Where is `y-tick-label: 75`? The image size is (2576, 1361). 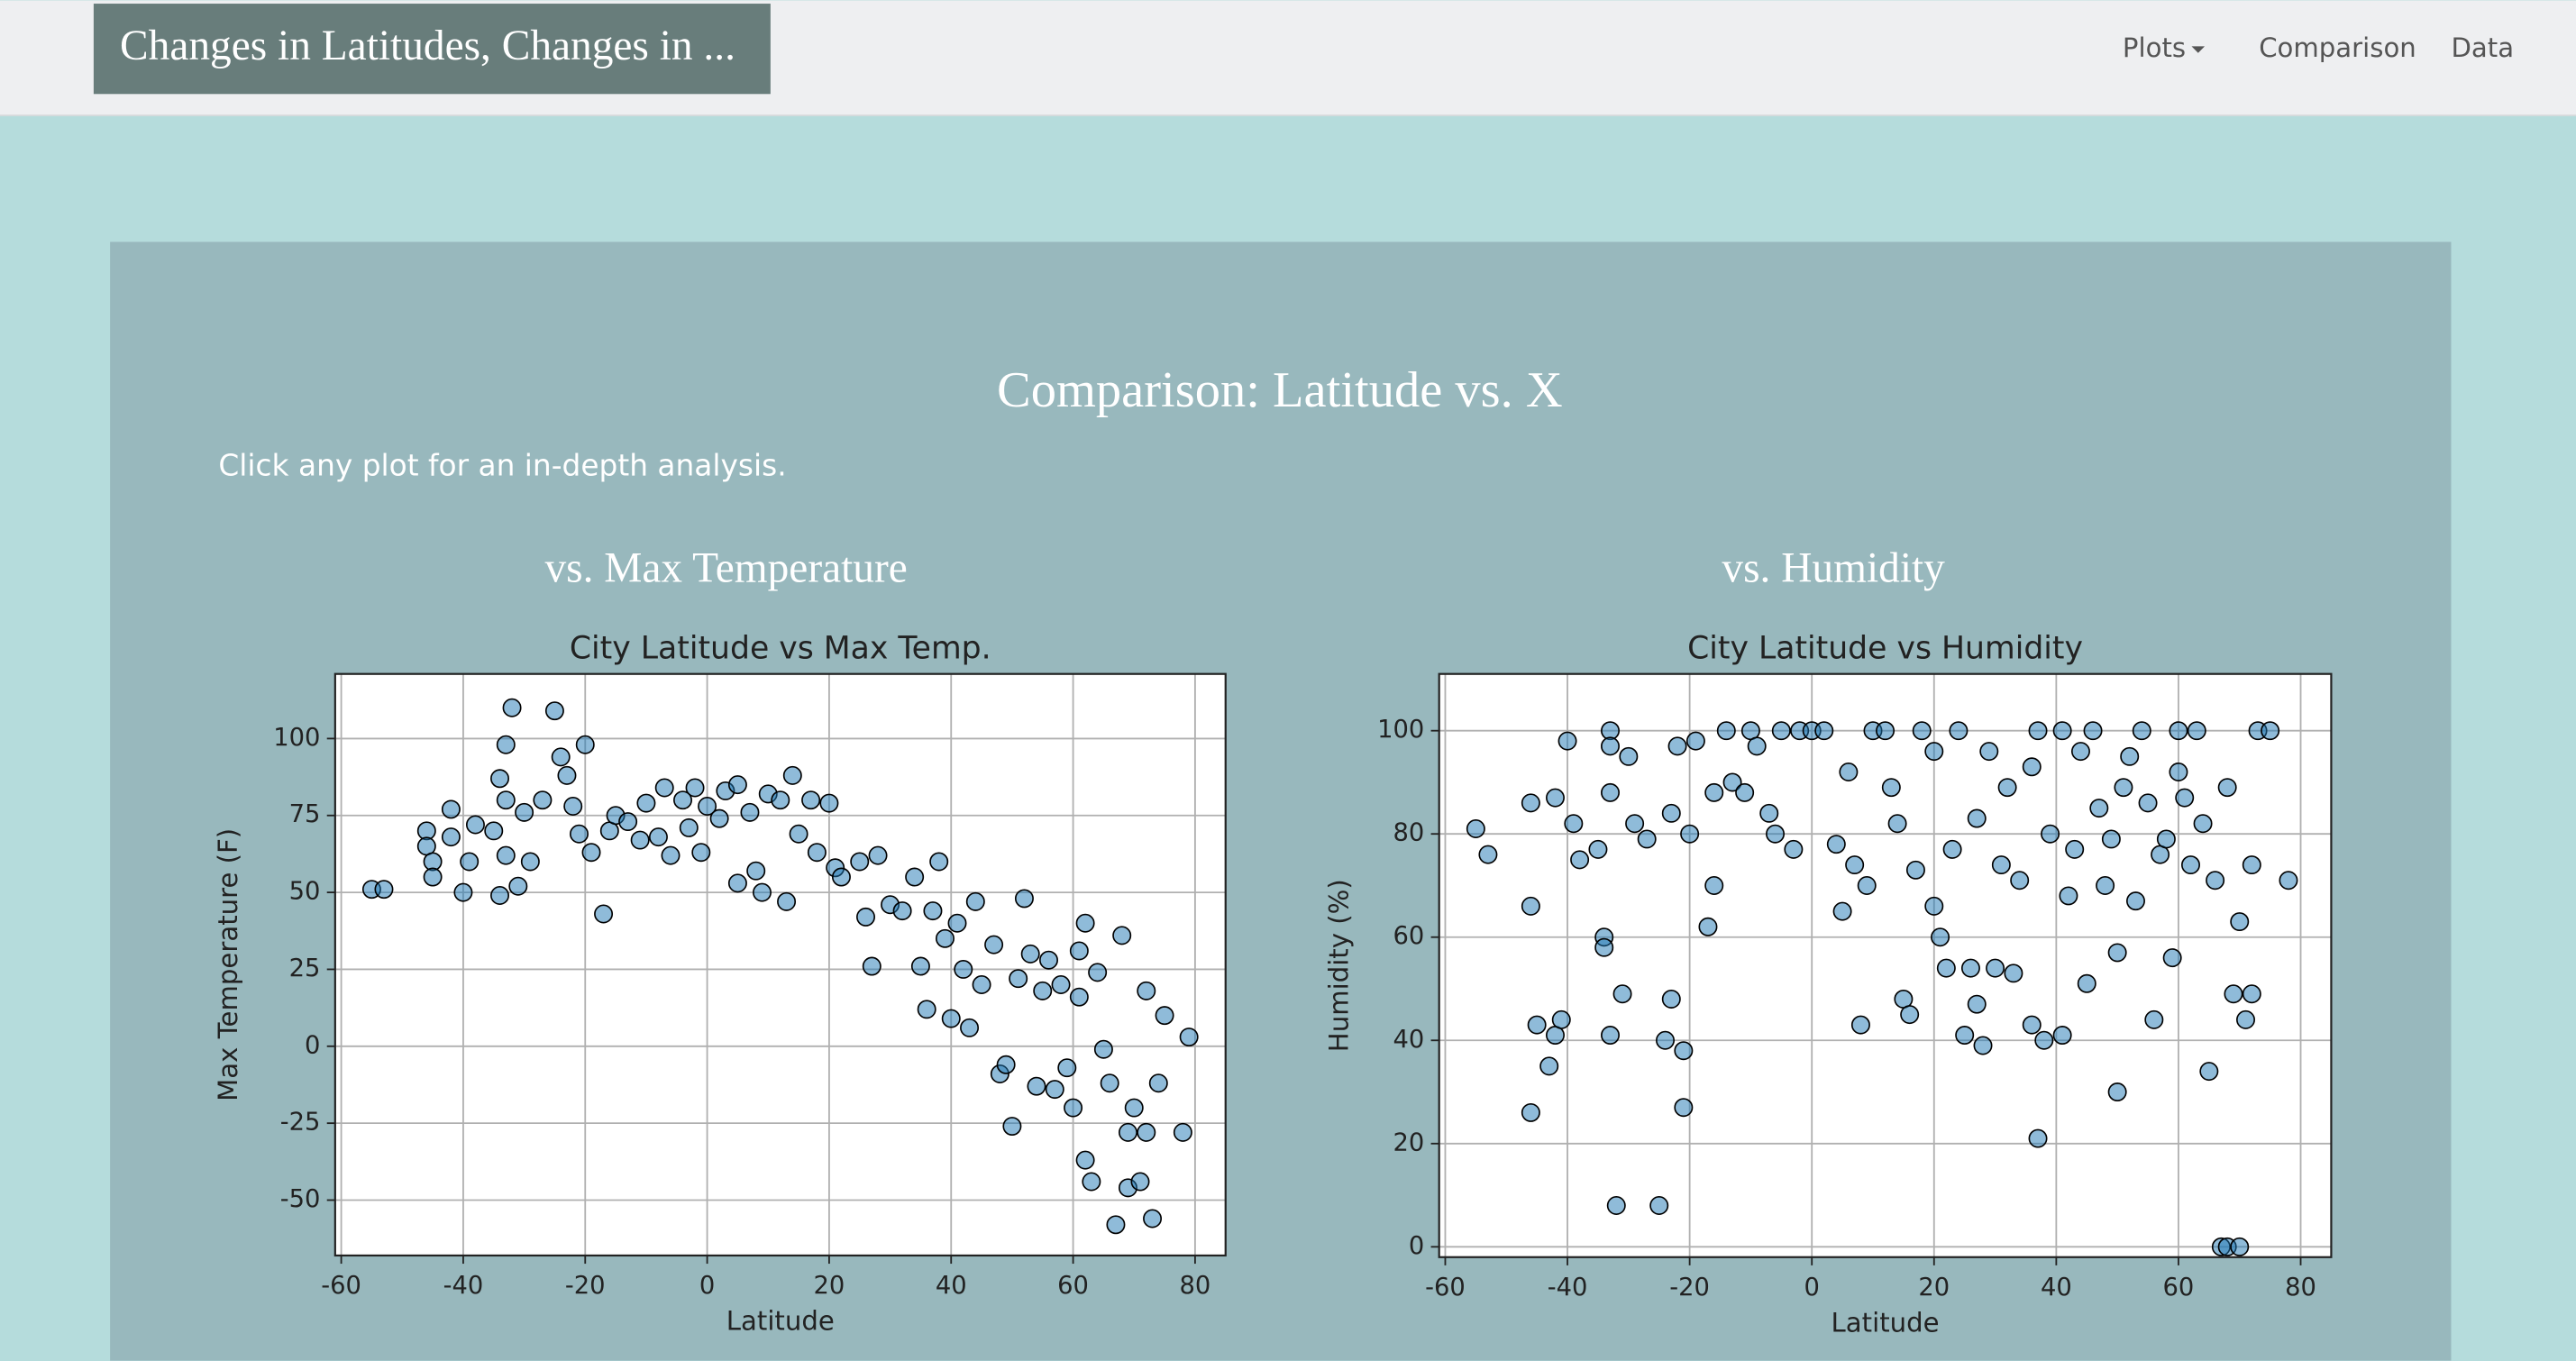
y-tick-label: 75 is located at coordinates (305, 814).